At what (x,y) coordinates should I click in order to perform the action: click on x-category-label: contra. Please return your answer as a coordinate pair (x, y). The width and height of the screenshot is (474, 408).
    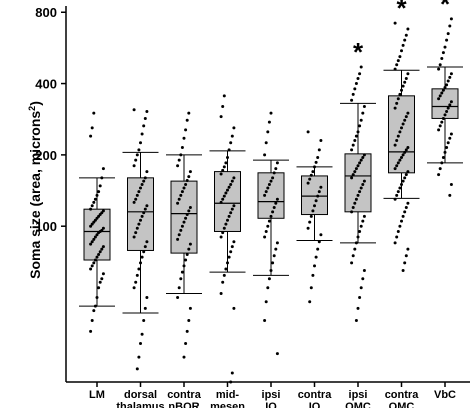
    Looking at the image, I should click on (184, 395).